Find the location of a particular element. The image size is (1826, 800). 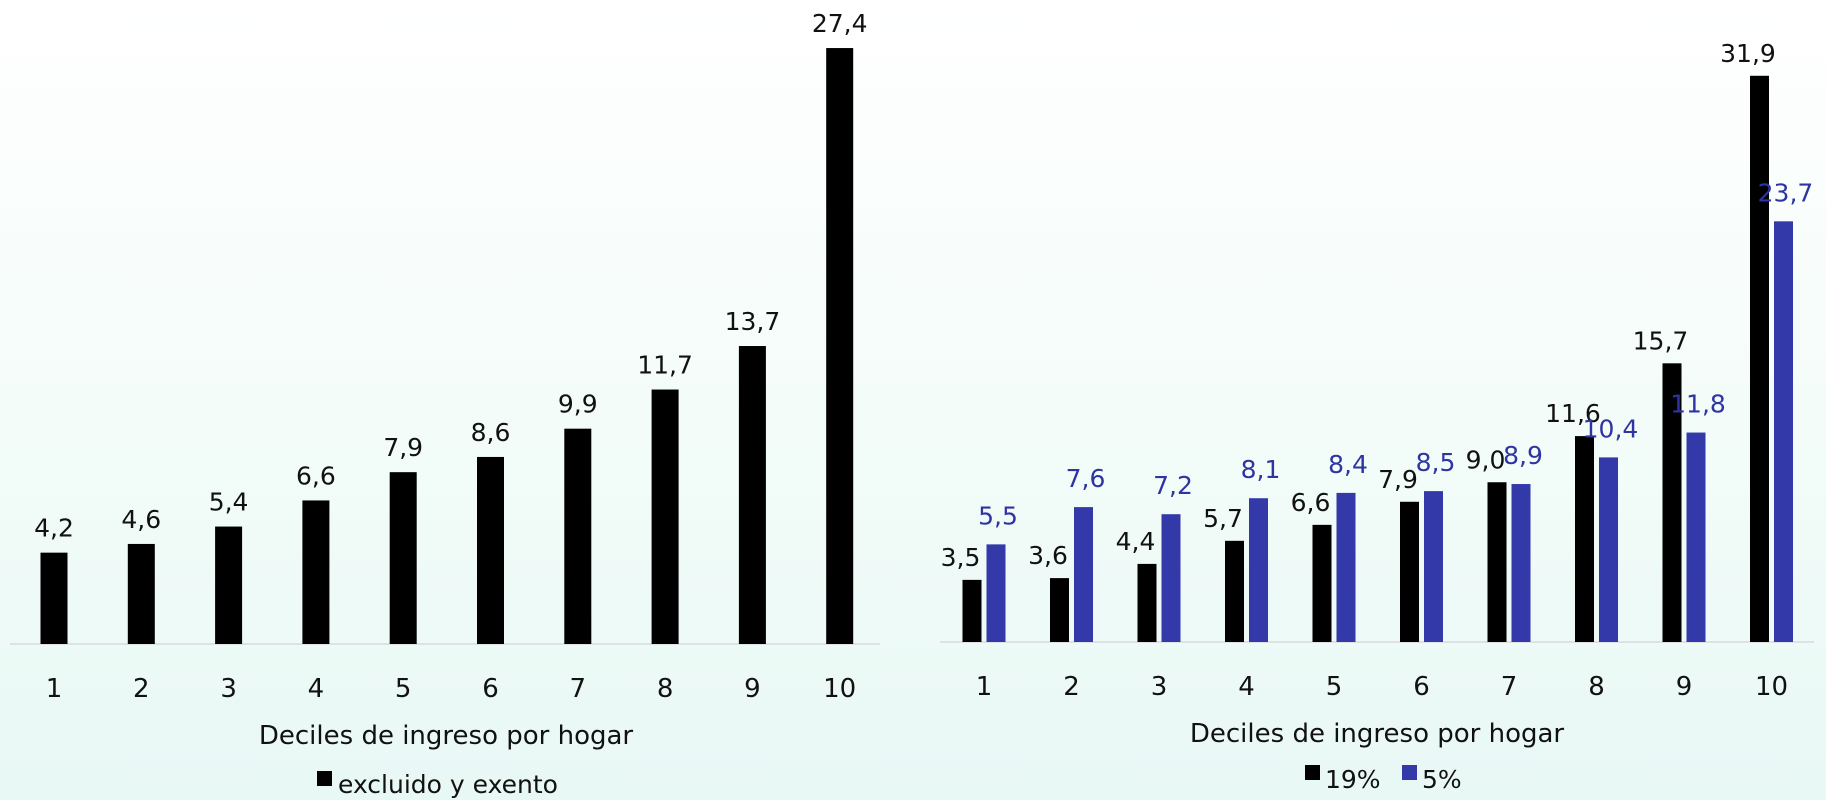

value-label: 11,7 is located at coordinates (665, 365).